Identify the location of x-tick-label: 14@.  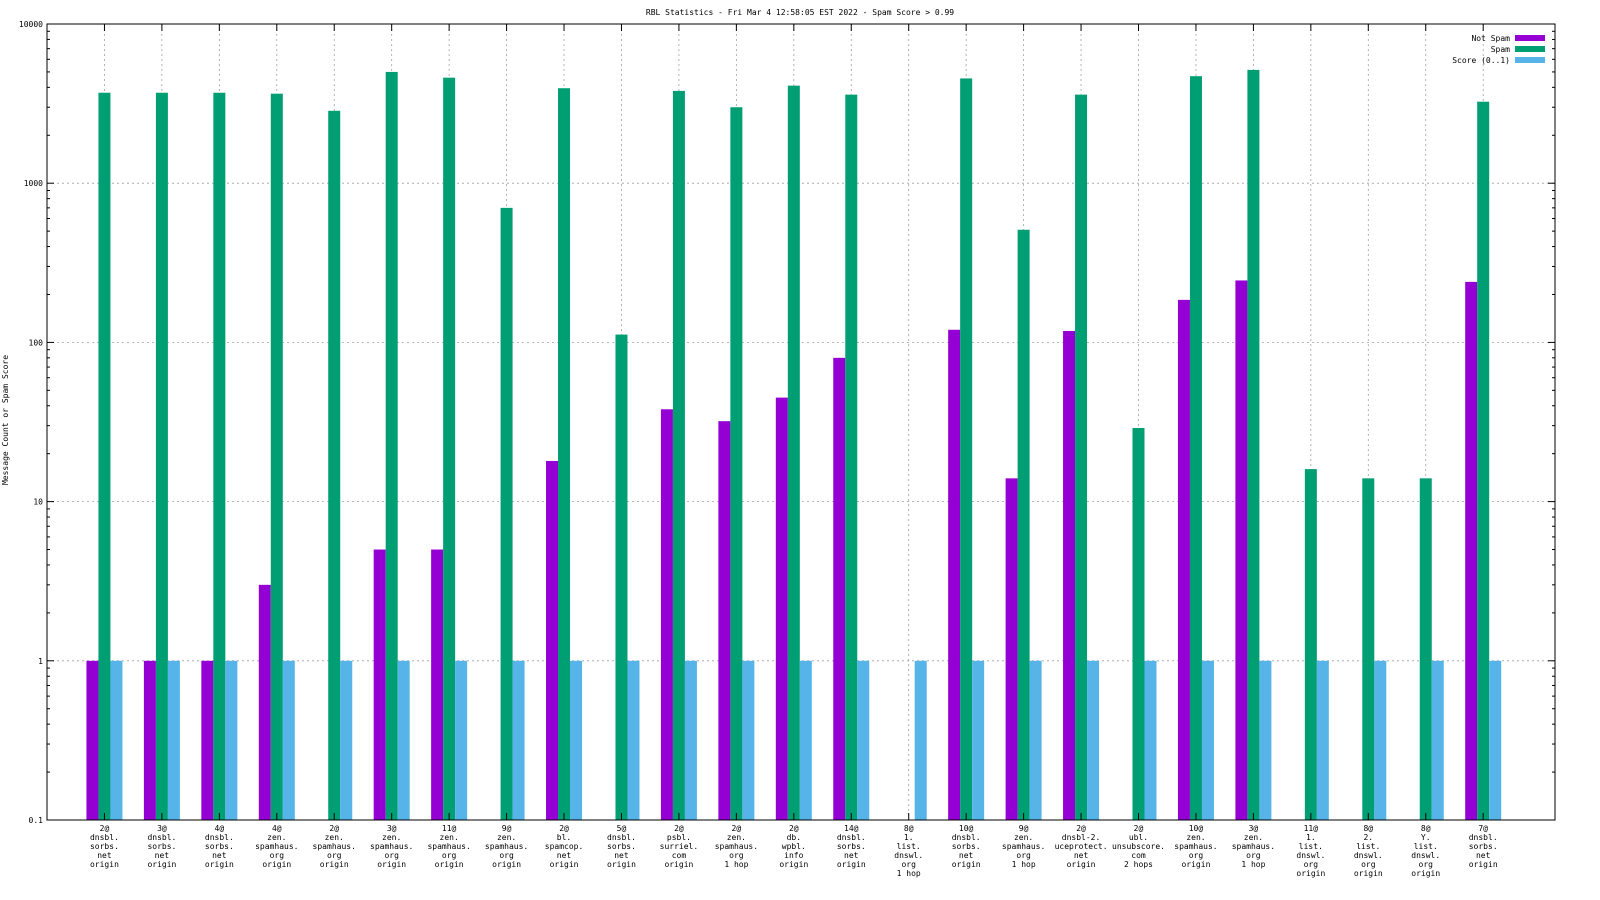
(851, 828).